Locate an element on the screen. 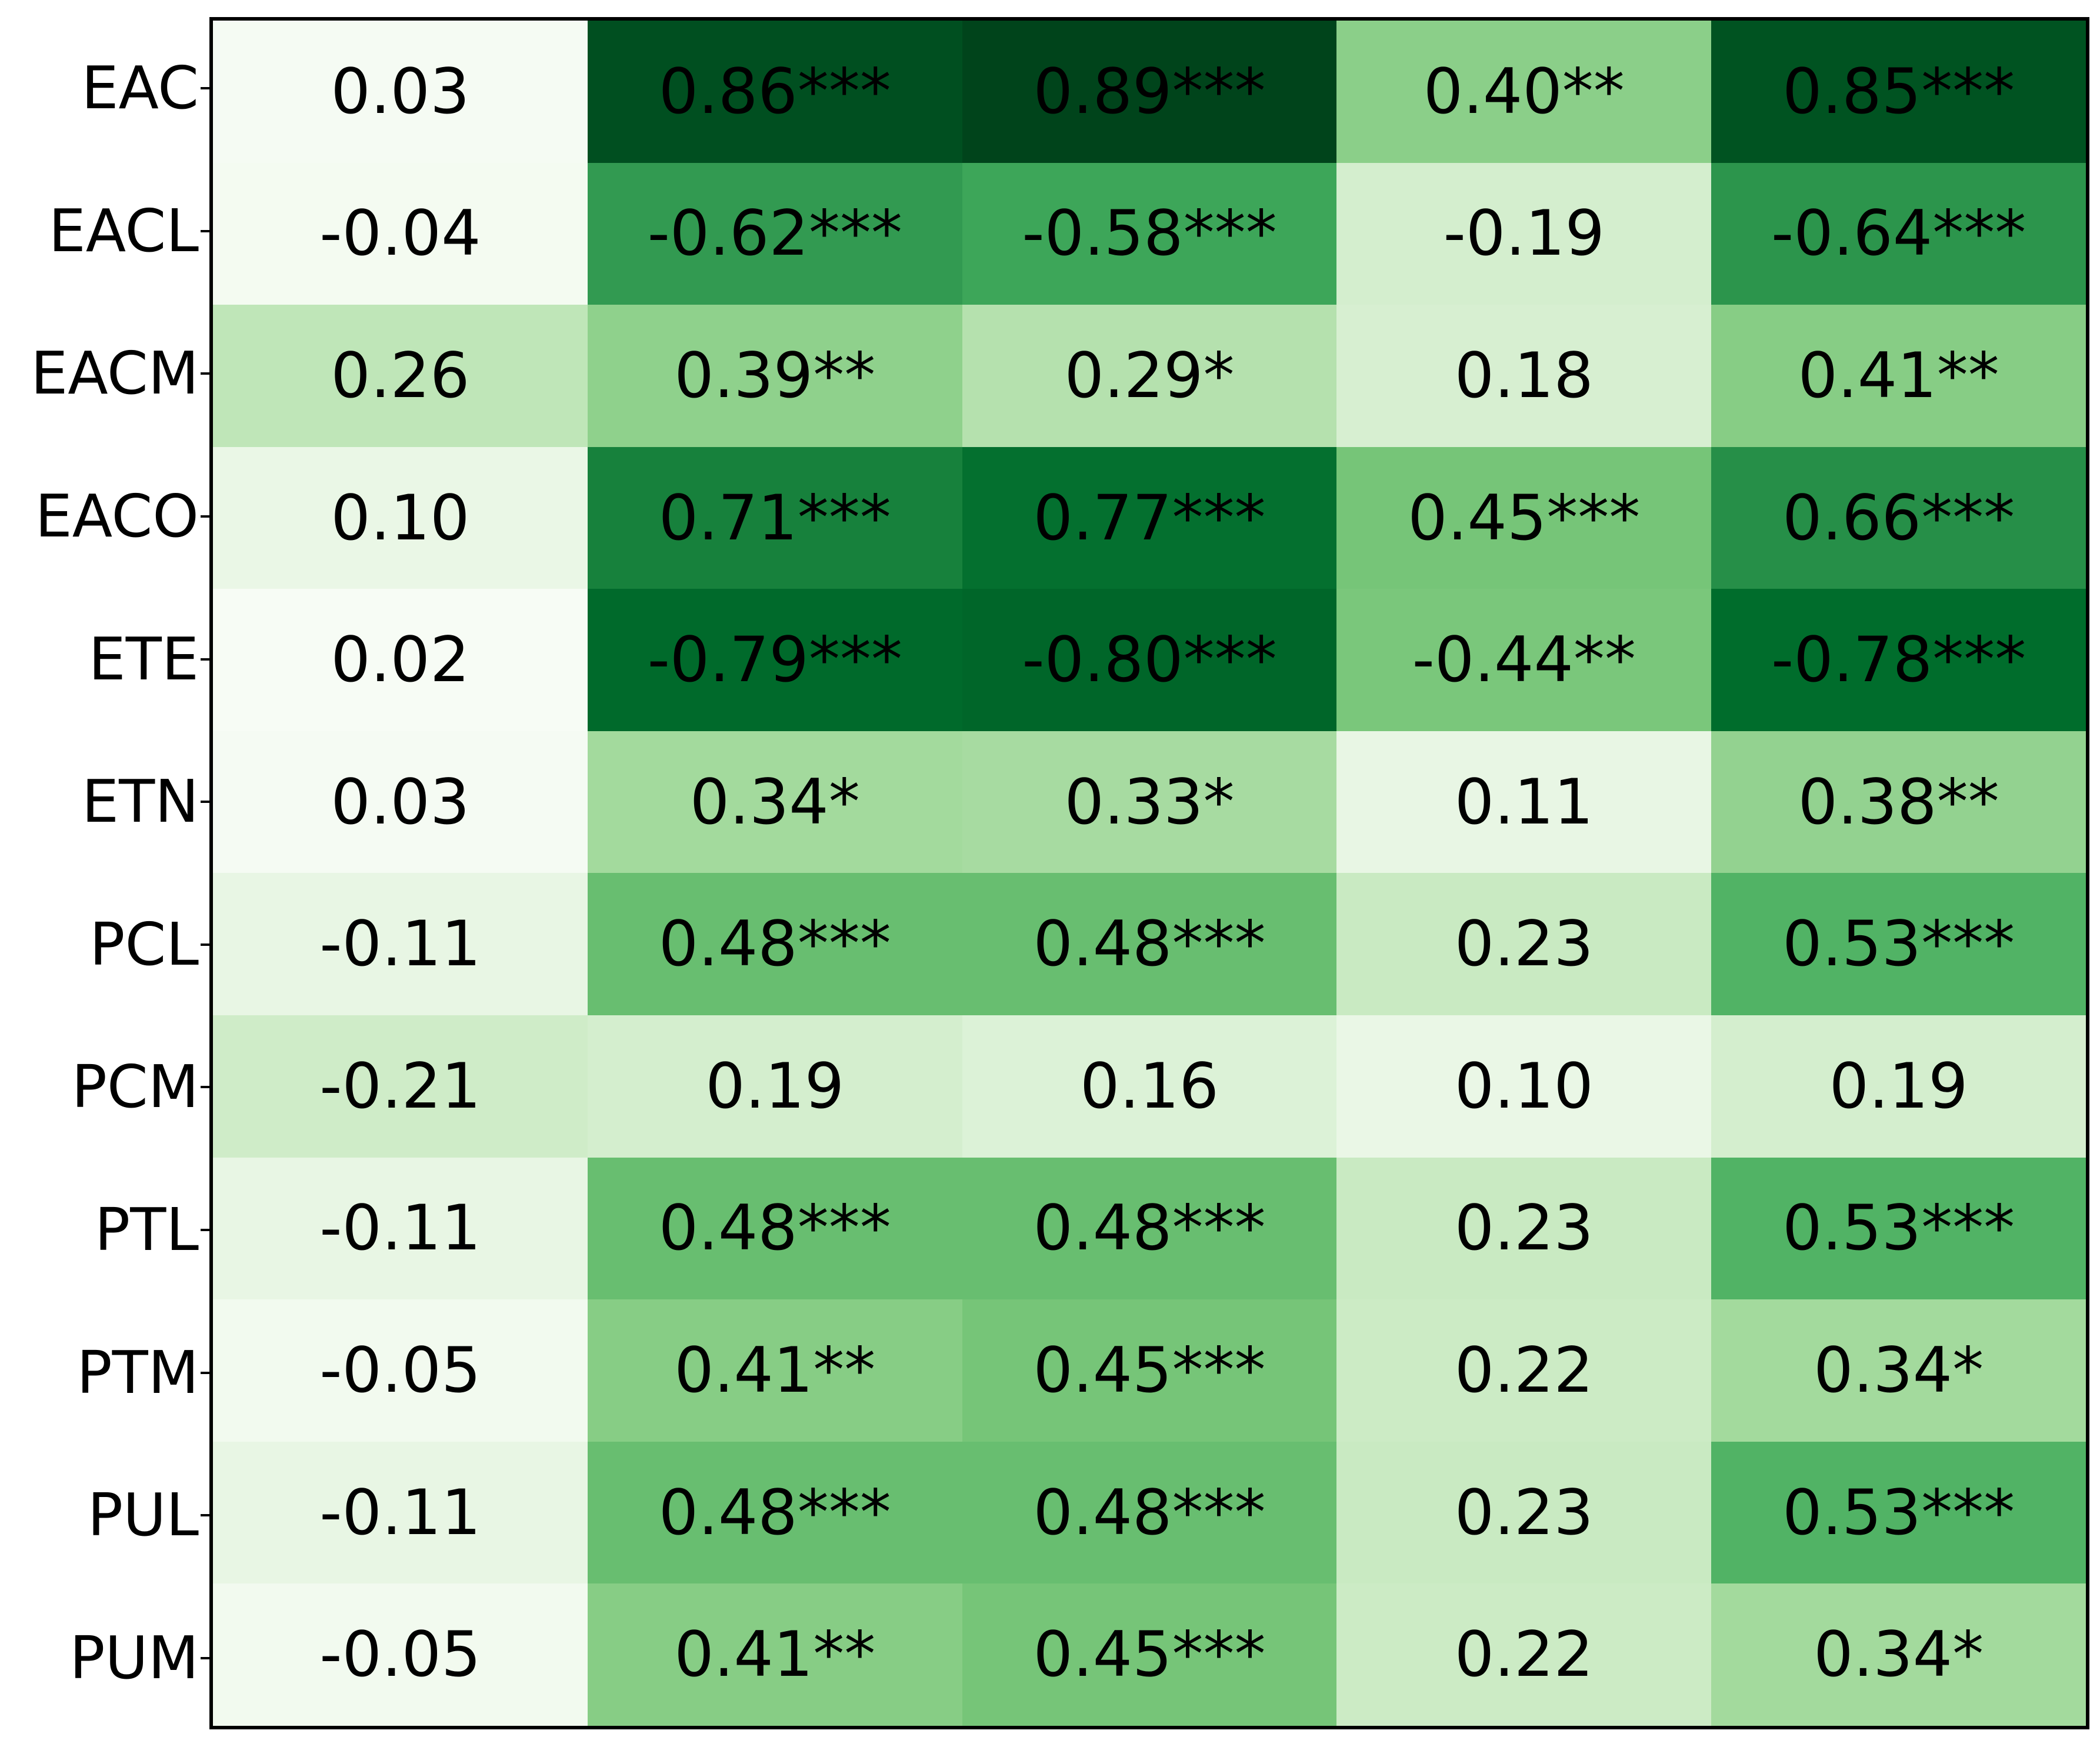 The height and width of the screenshot is (1747, 2100). row-label-pum: PUM is located at coordinates (134, 1657).